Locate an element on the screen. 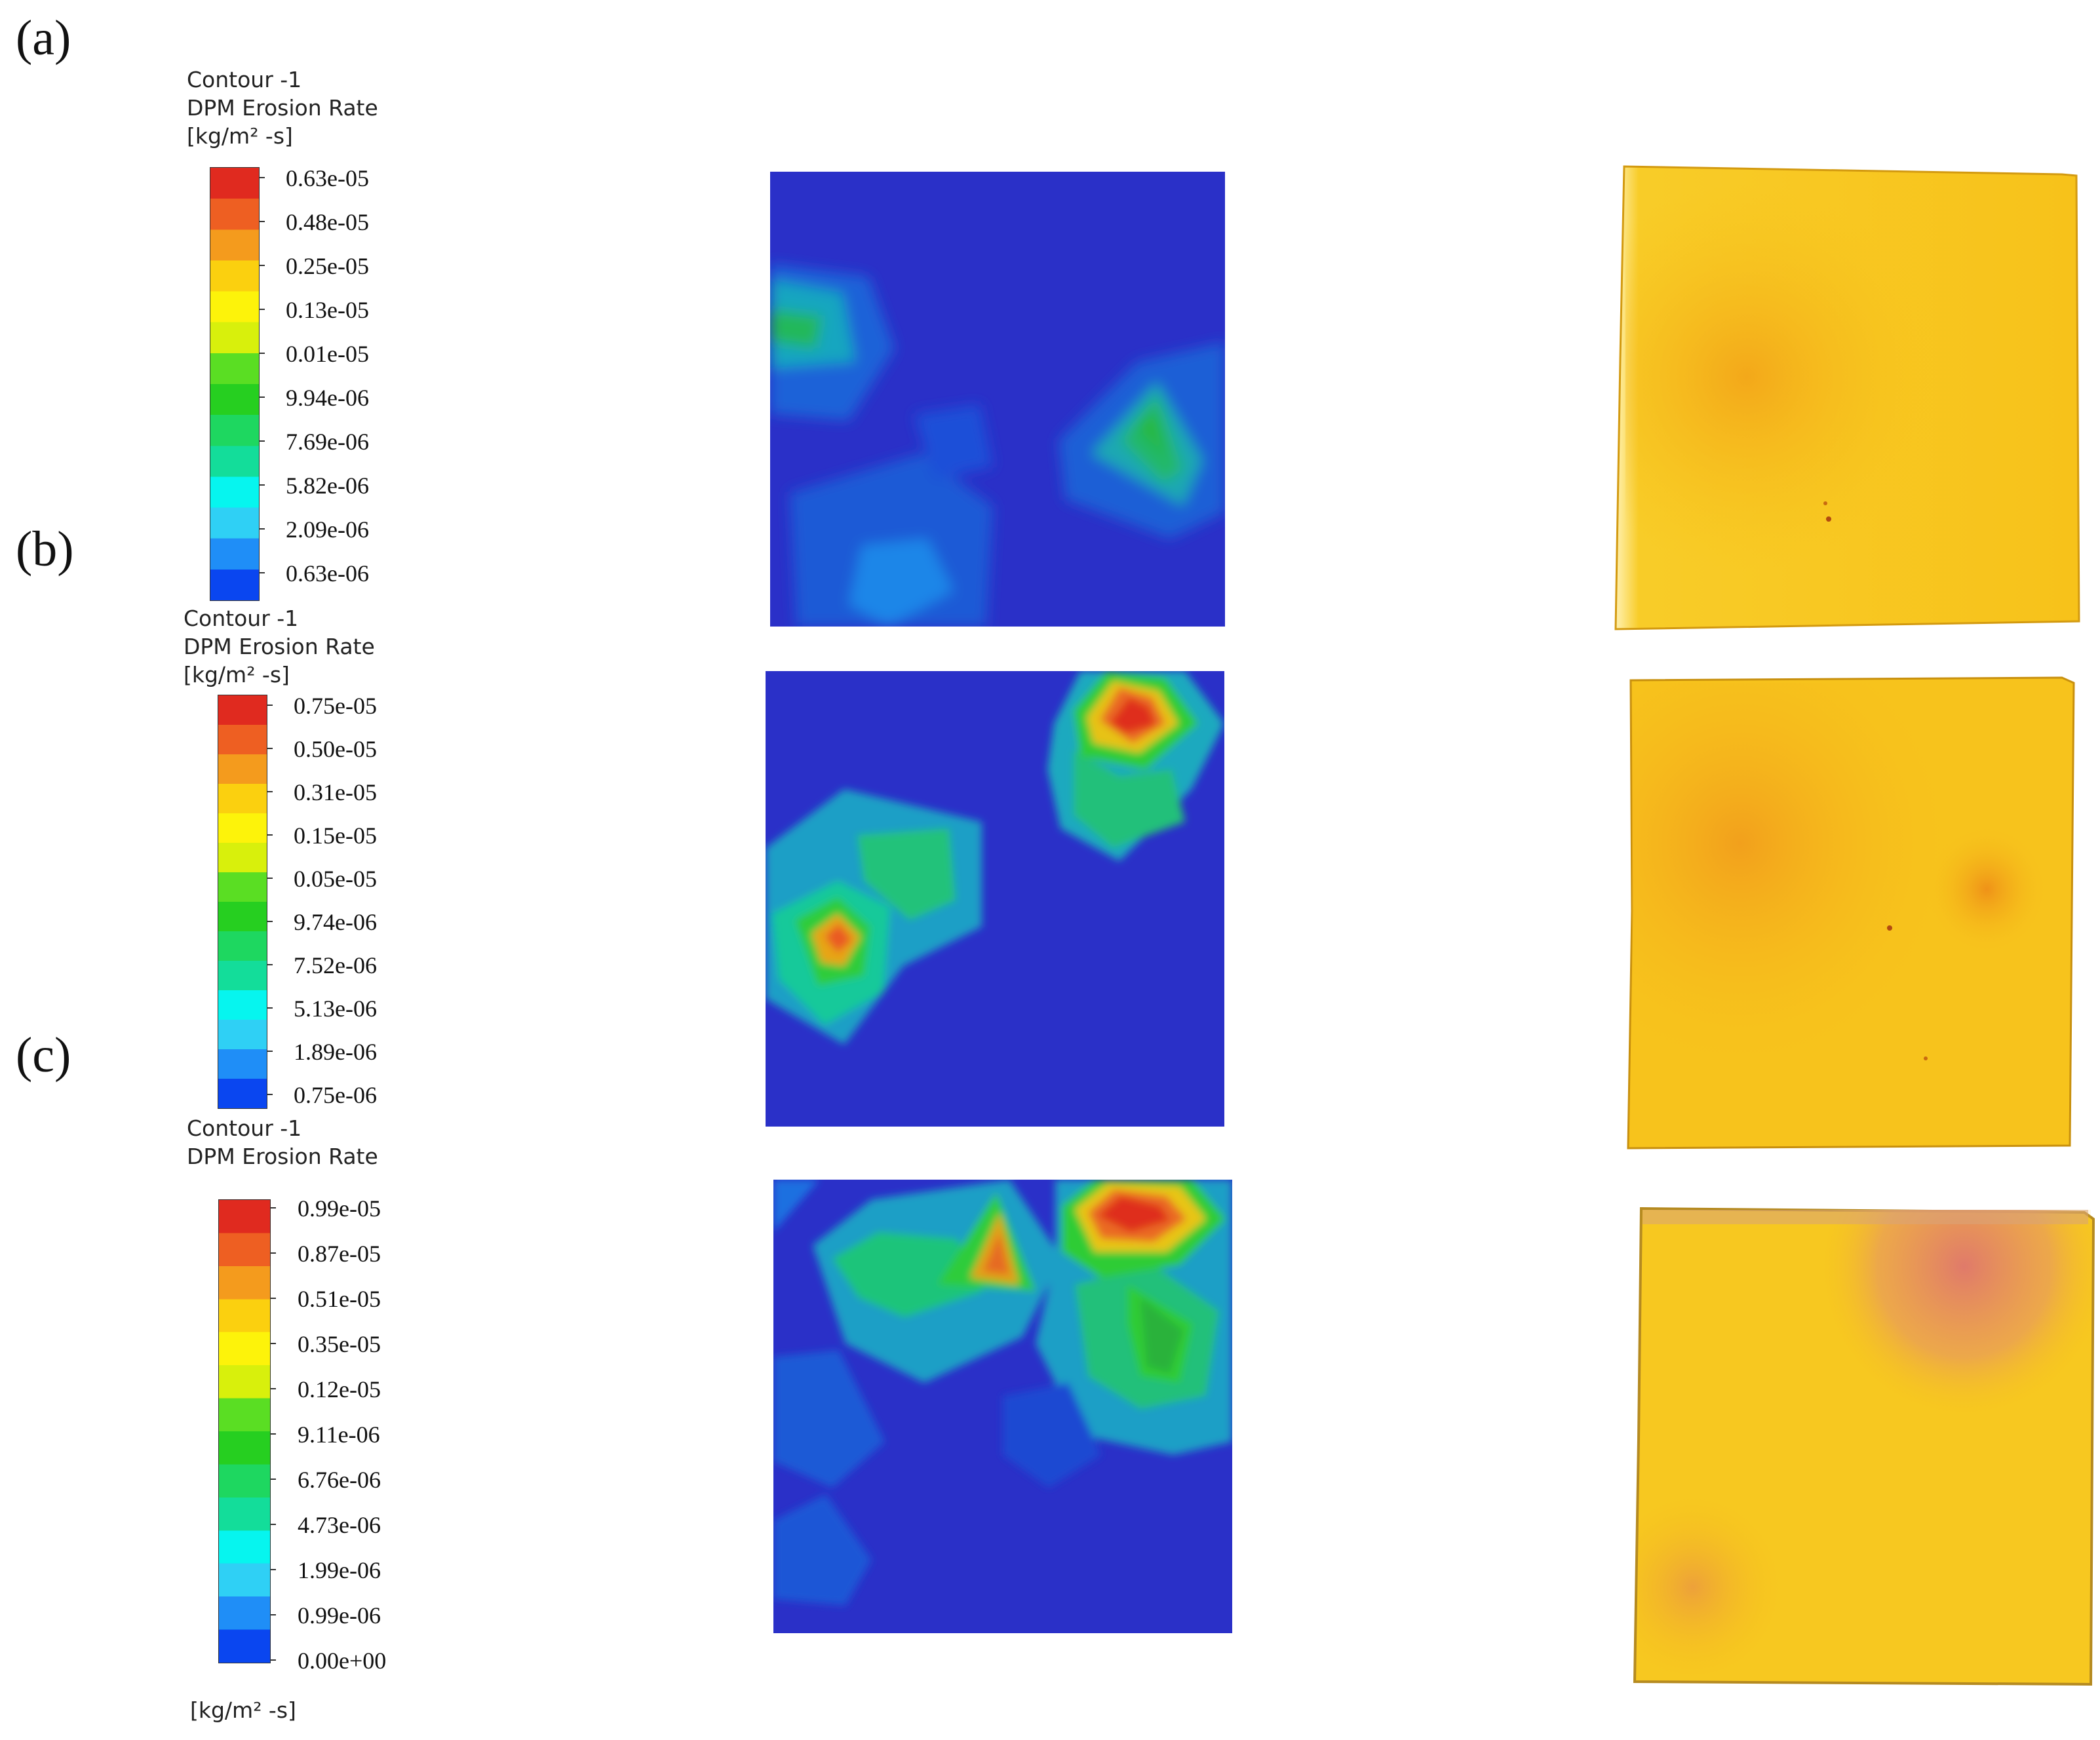  tick-label: 0.00e+00 is located at coordinates (343, 1661).